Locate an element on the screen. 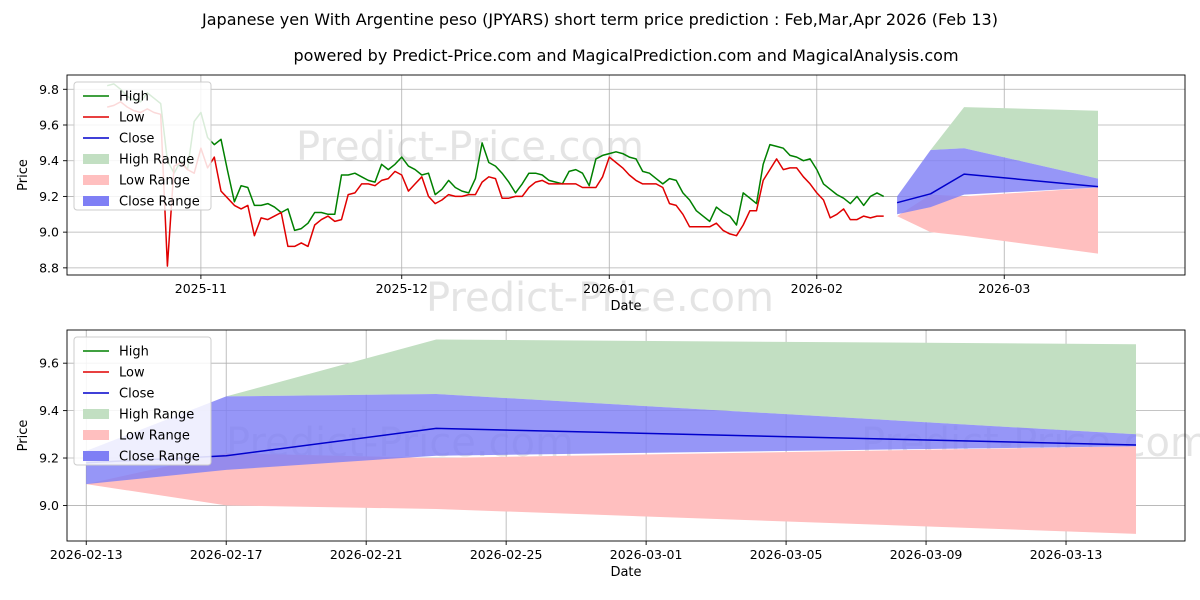 This screenshot has height=600, width=1200. y-tick-label: 8.8 is located at coordinates (49, 267).